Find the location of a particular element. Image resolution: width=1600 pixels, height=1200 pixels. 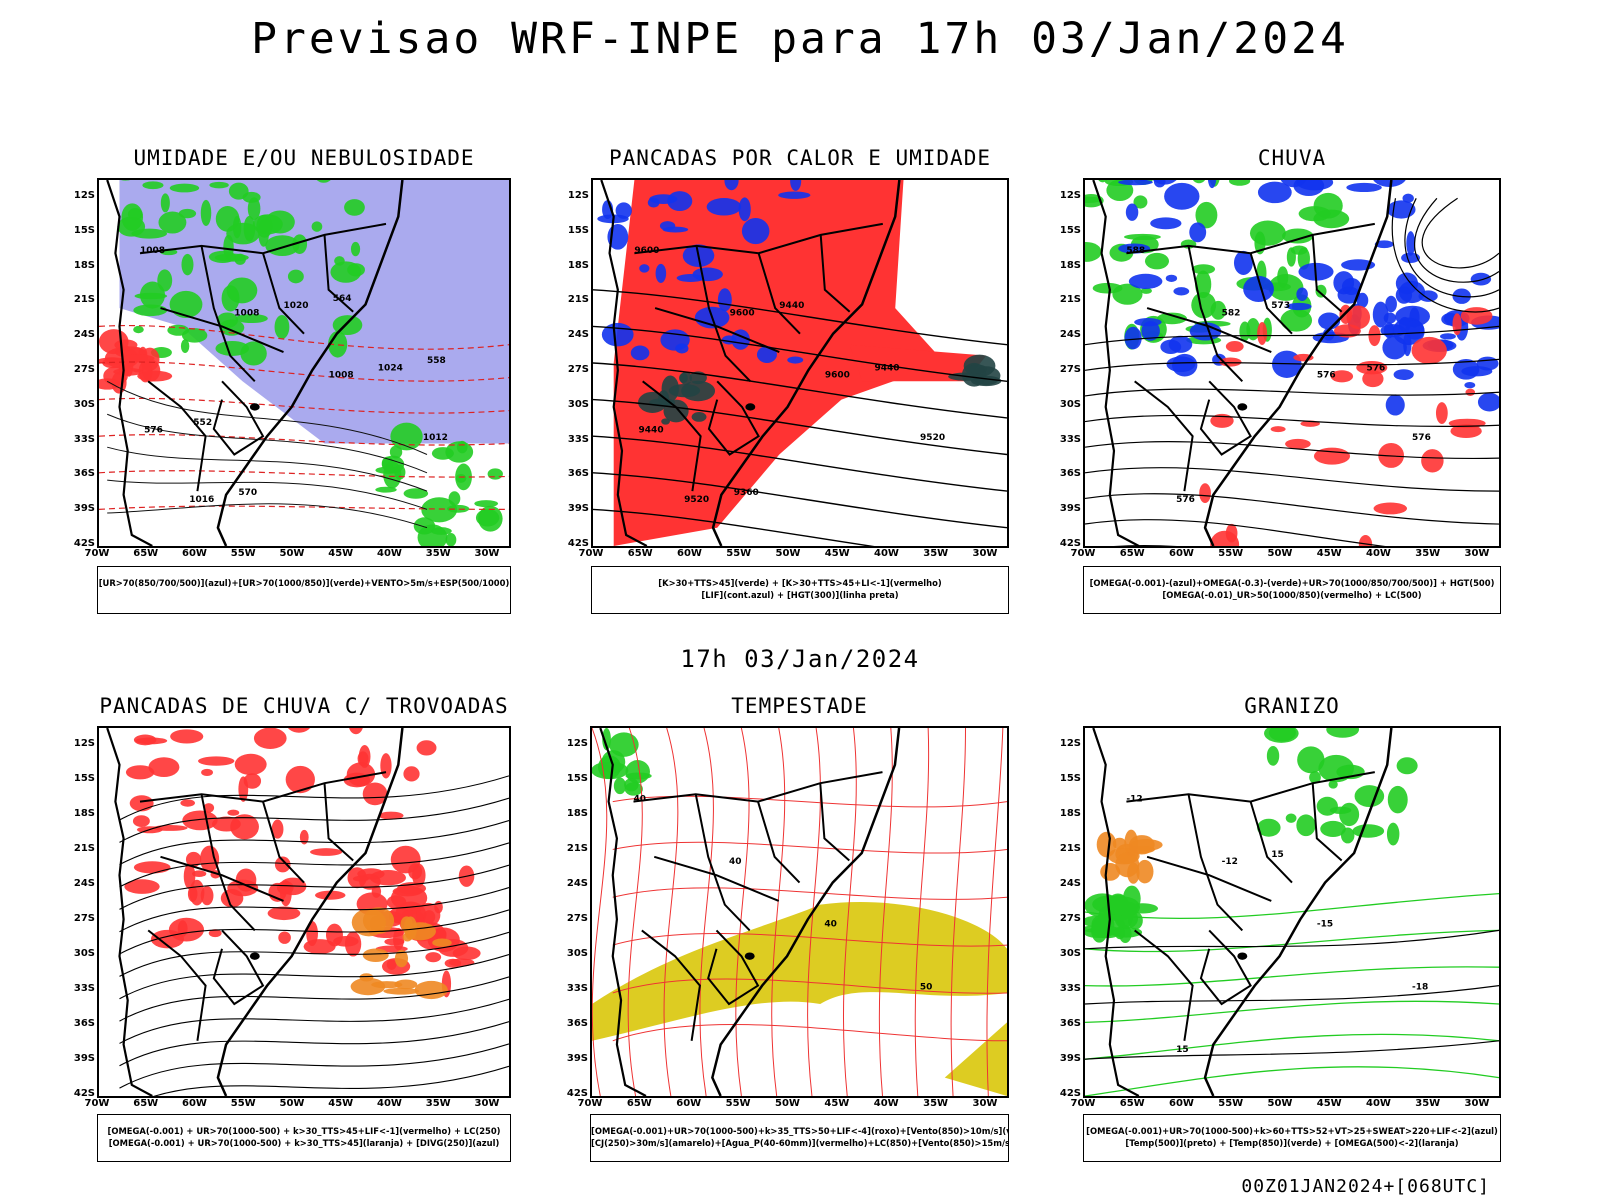

precipitable-water-contour is located at coordinates (635, 912).